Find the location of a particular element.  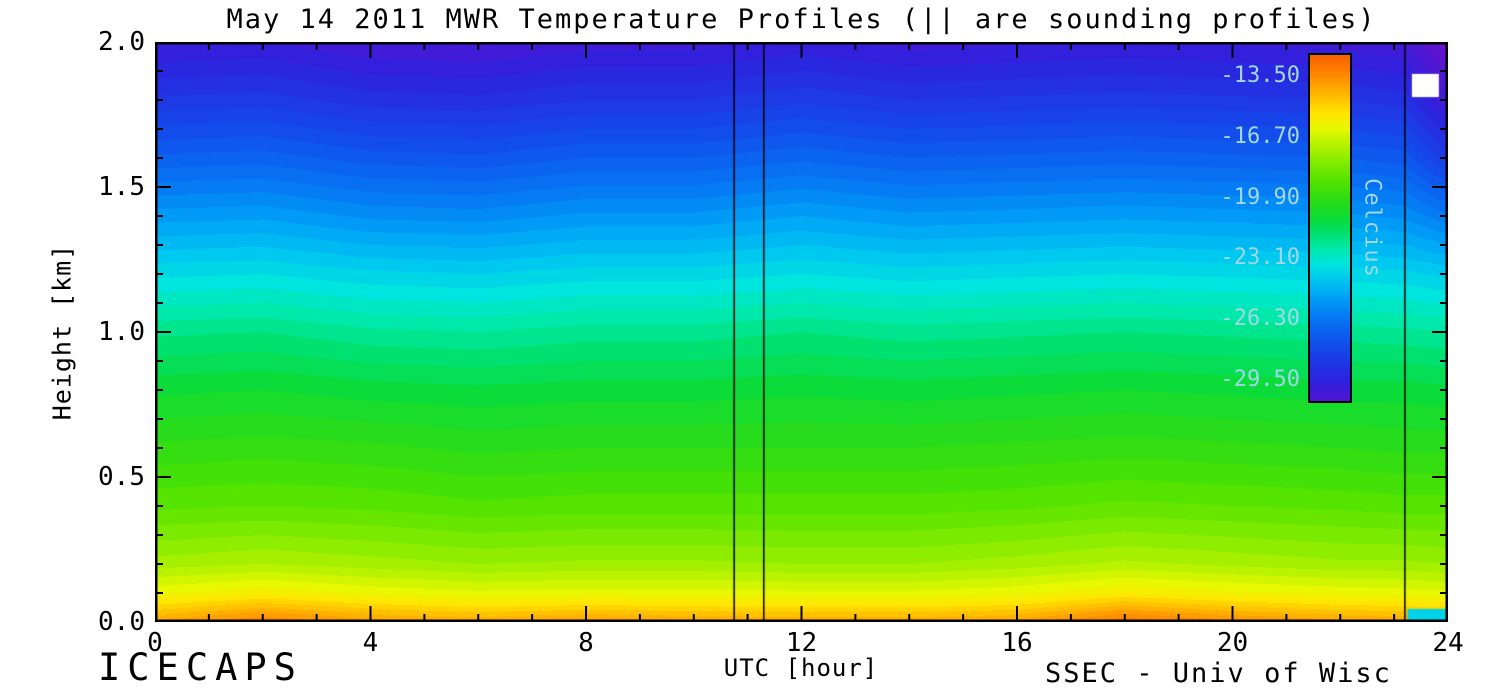

colorbar-tick-label: -19.90 is located at coordinates (1260, 197).